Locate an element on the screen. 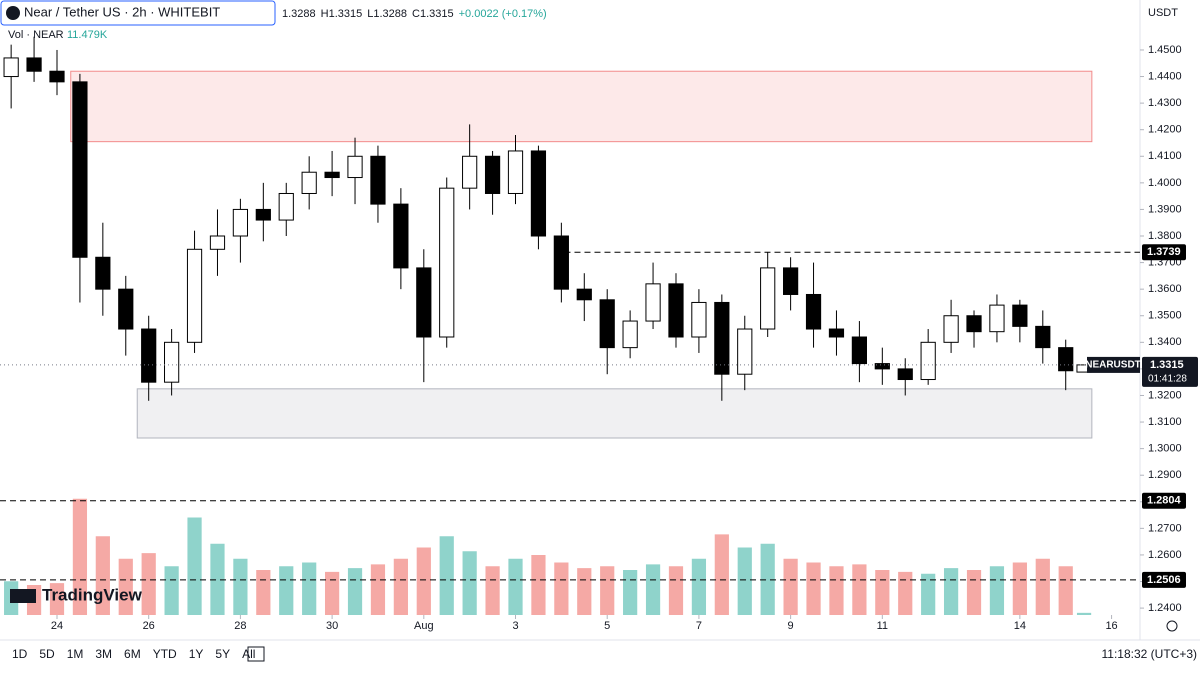 The width and height of the screenshot is (1200, 675). y-tick-label: 1.4300 is located at coordinates (1165, 103).